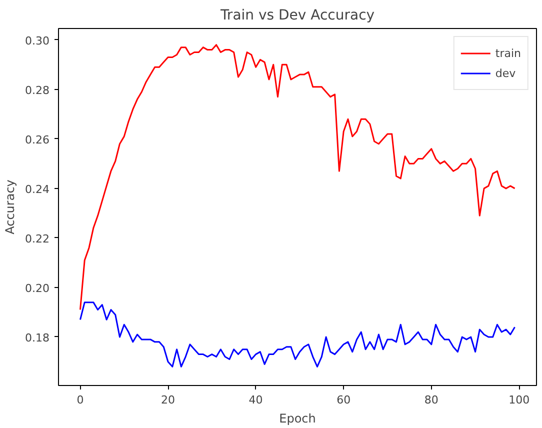 This screenshot has height=428, width=542. I want to click on y-axis-title: Accuracy, so click(10, 207).